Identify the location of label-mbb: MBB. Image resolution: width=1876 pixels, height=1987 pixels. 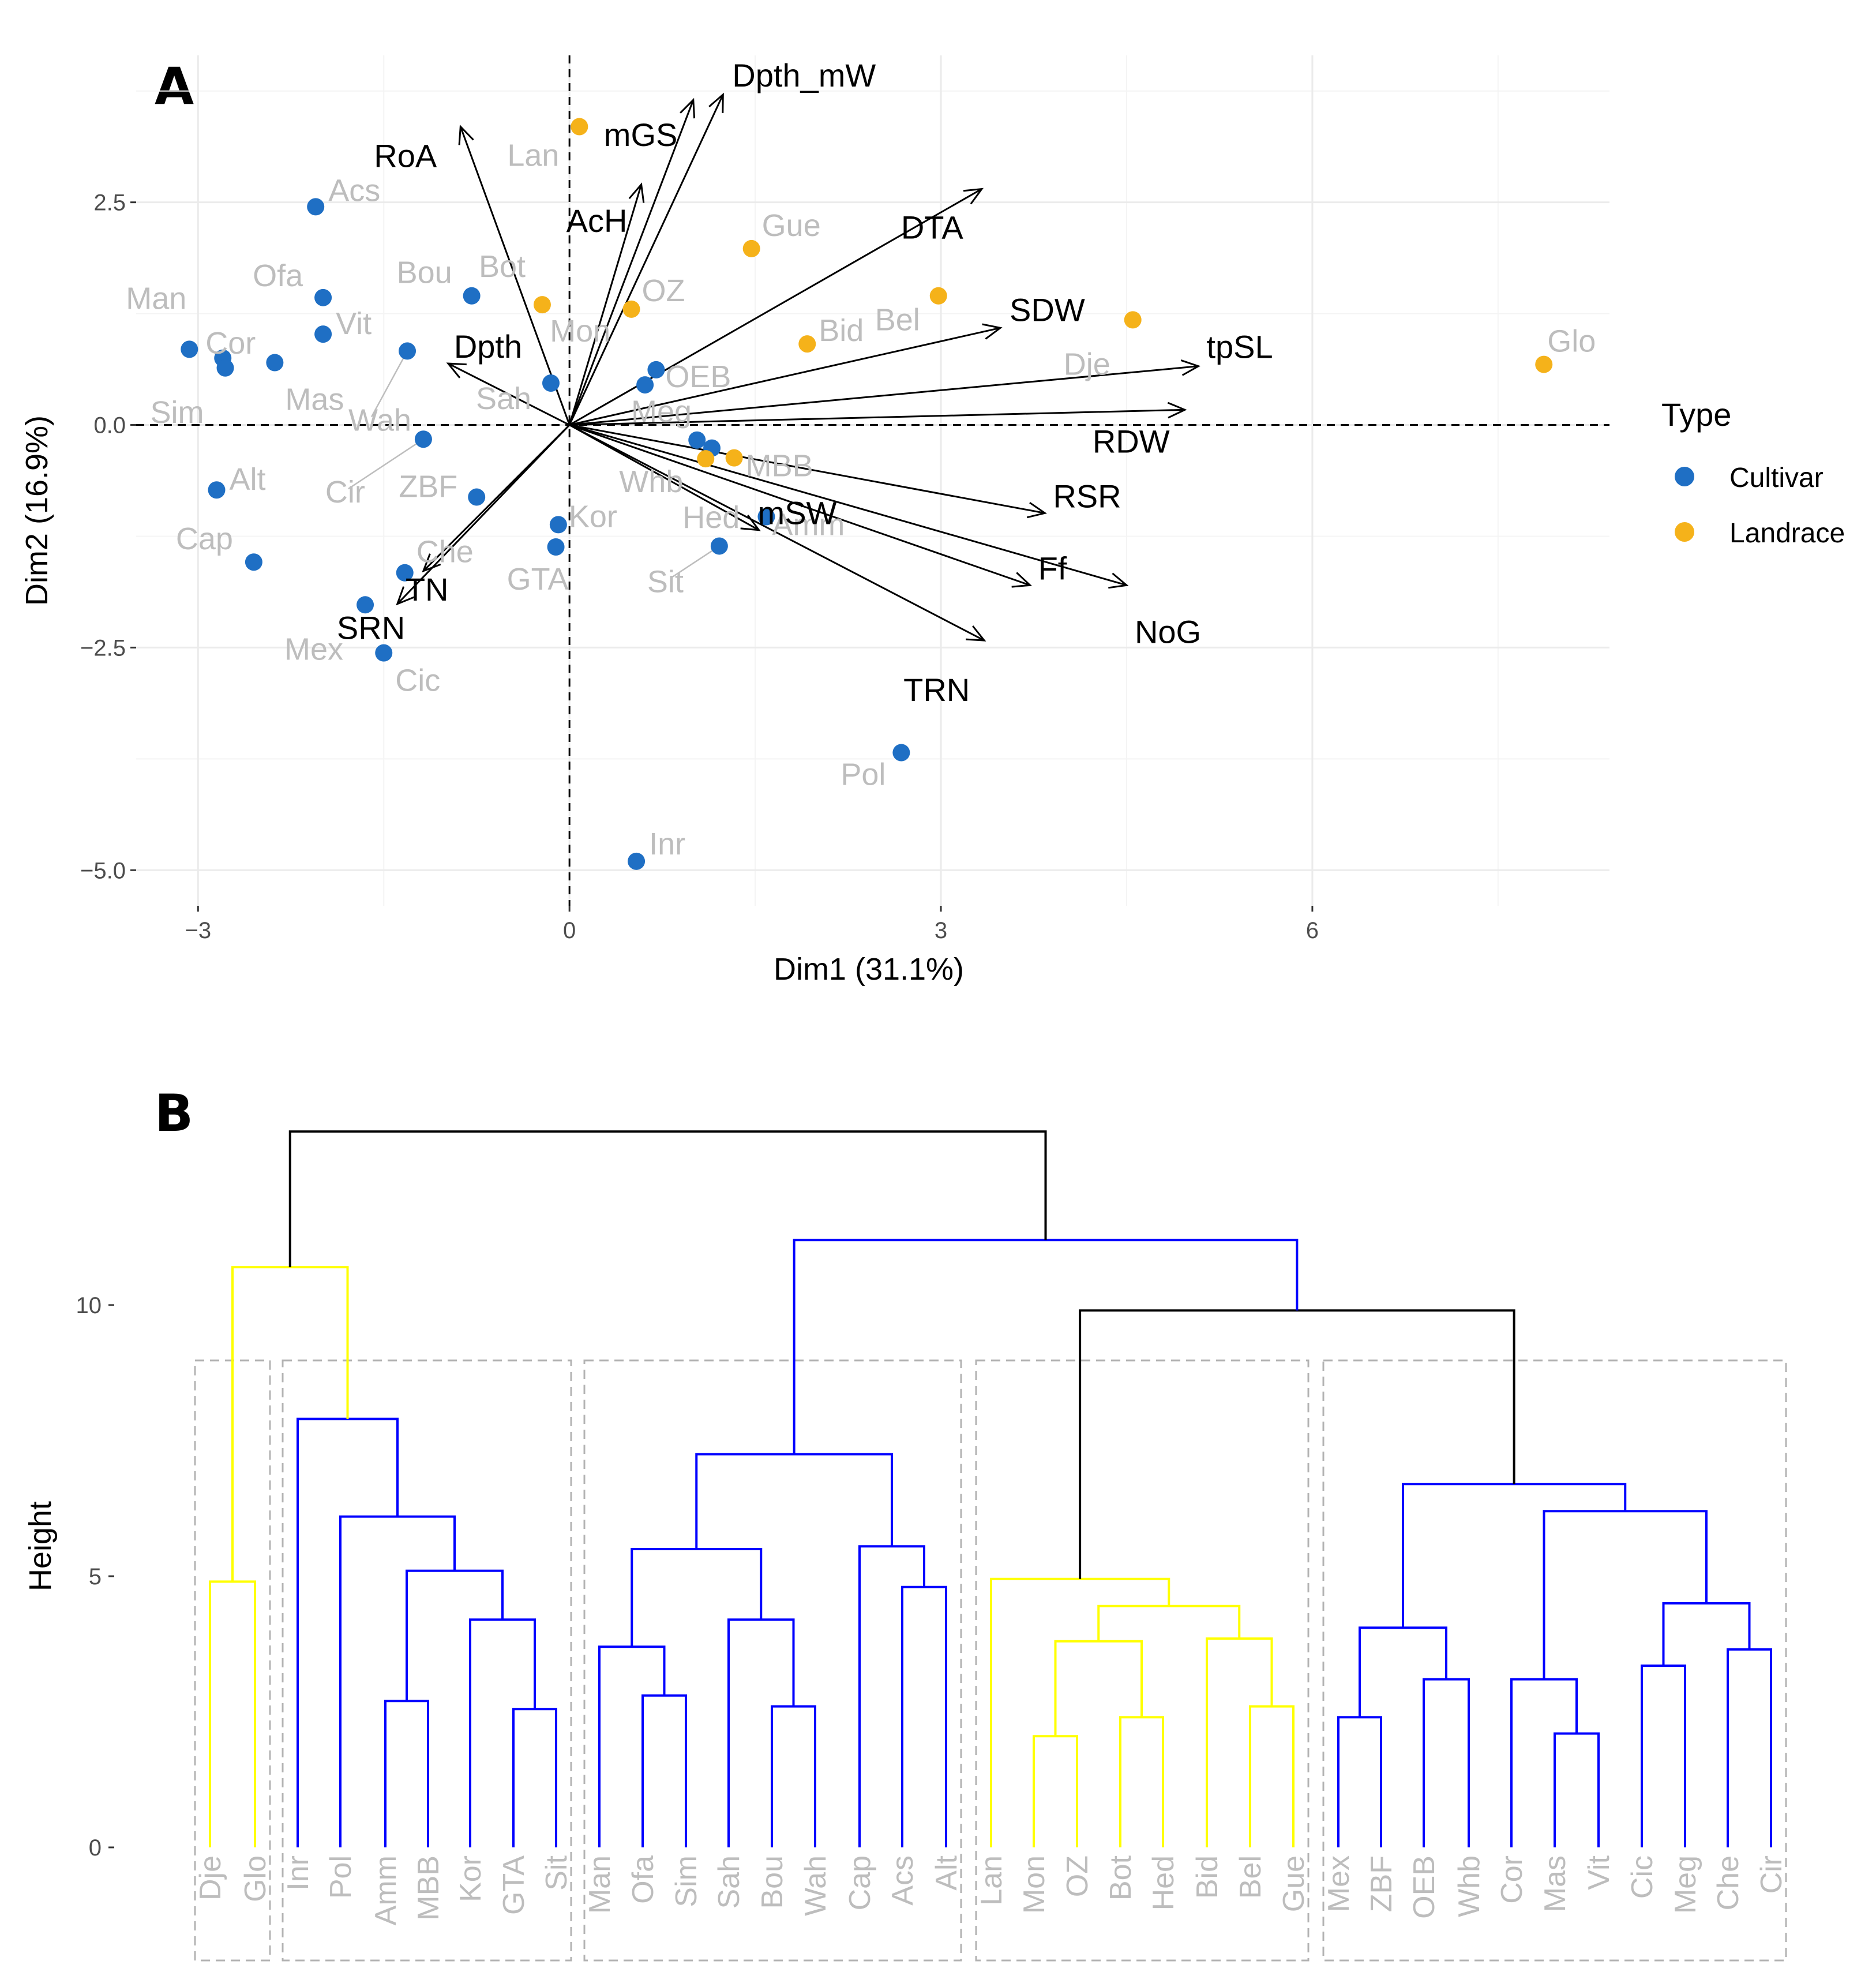
(779, 466).